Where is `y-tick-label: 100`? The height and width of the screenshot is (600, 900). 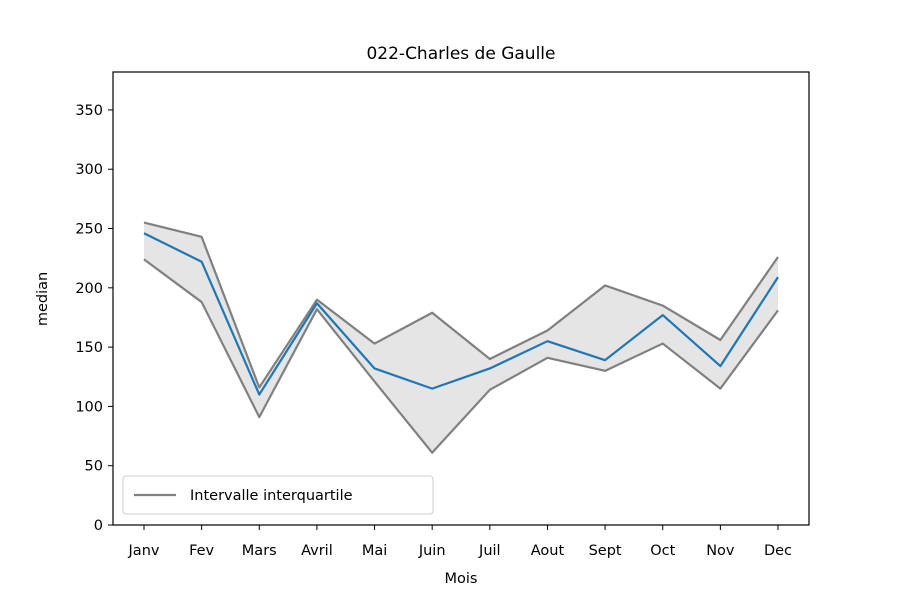 y-tick-label: 100 is located at coordinates (89, 407).